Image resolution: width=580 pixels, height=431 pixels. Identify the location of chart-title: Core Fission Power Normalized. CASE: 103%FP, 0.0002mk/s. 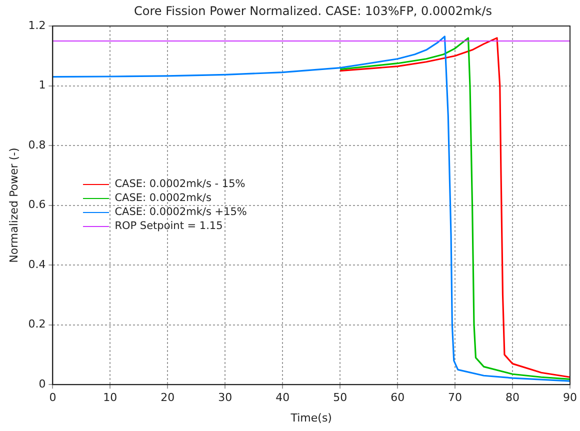
(313, 11).